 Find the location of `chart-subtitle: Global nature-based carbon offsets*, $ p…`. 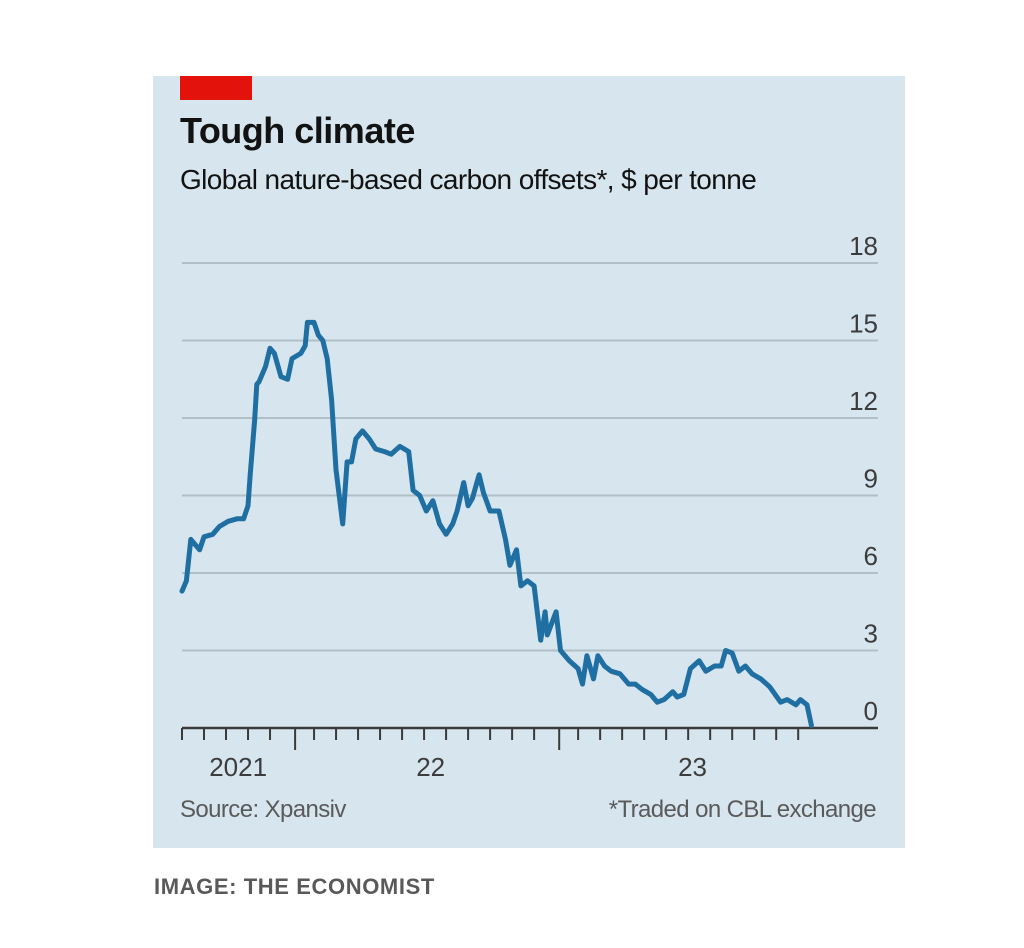

chart-subtitle: Global nature-based carbon offsets*, $ p… is located at coordinates (468, 179).